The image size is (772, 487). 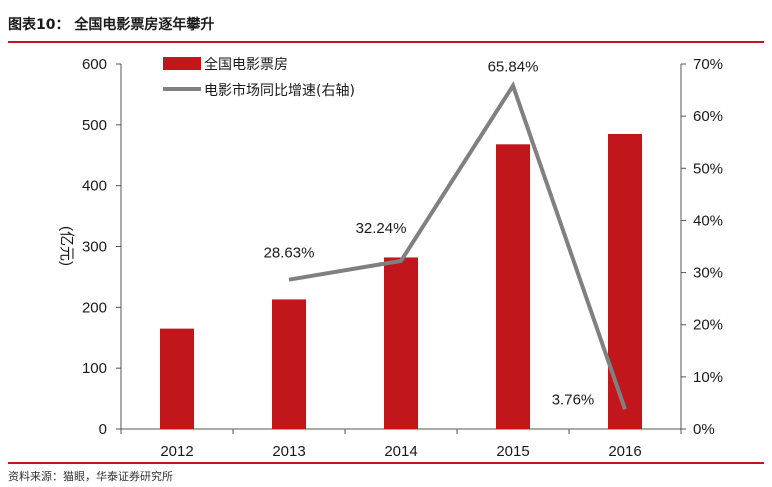 What do you see at coordinates (381, 228) in the screenshot?
I see `growth-data-label: 32.24%` at bounding box center [381, 228].